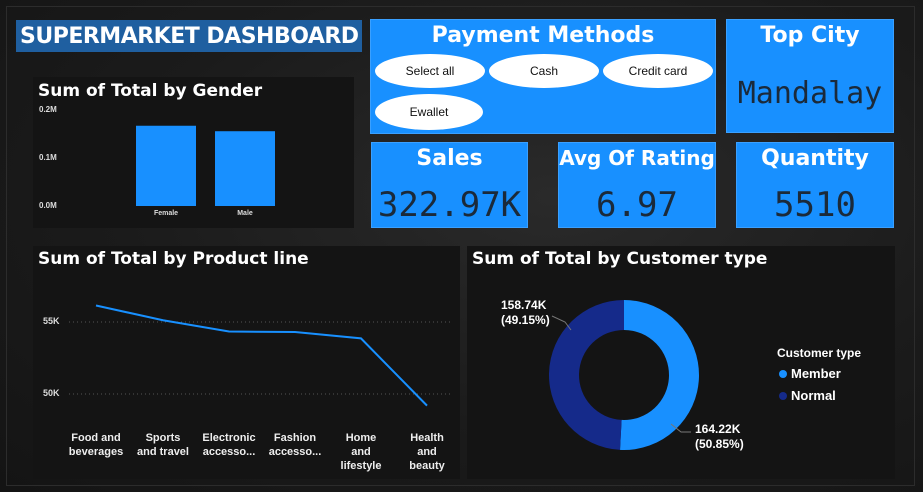  I want to click on gender-y-tick-label: 0.2M, so click(48, 109).